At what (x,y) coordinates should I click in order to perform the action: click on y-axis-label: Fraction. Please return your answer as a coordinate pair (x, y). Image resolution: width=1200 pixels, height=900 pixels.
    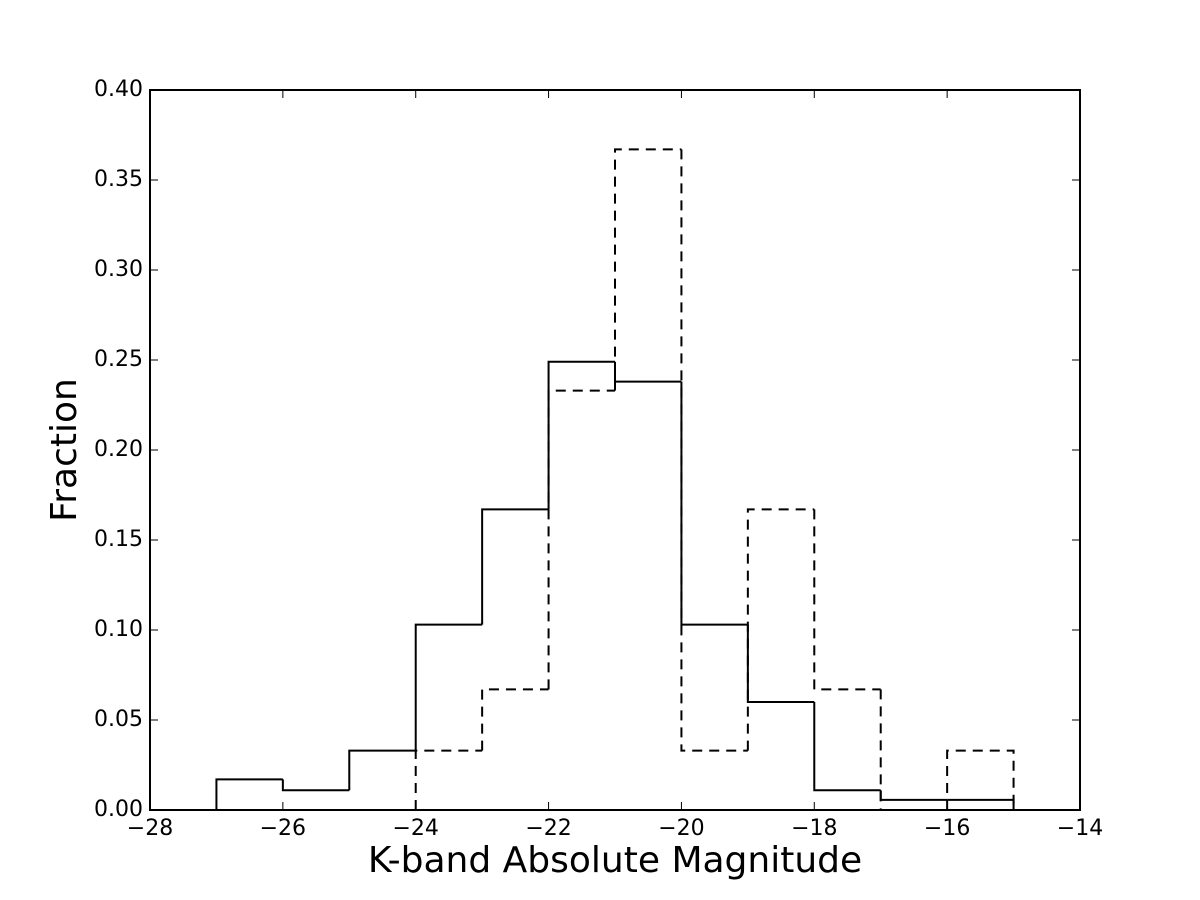
    Looking at the image, I should click on (64, 450).